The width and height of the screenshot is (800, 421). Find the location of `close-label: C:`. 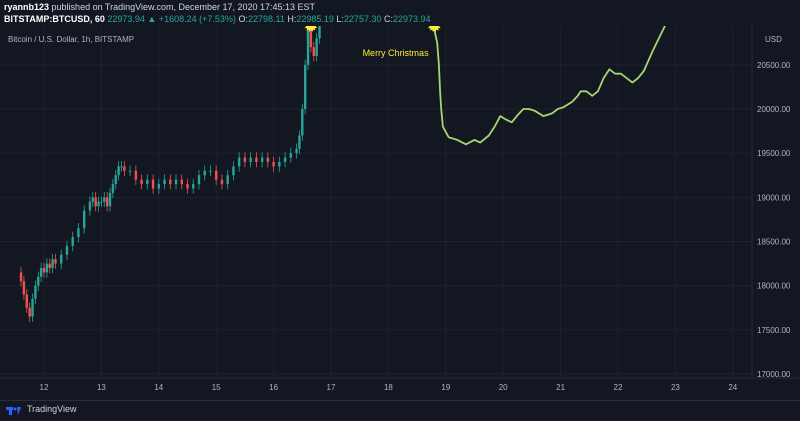

close-label: C: is located at coordinates (388, 19).